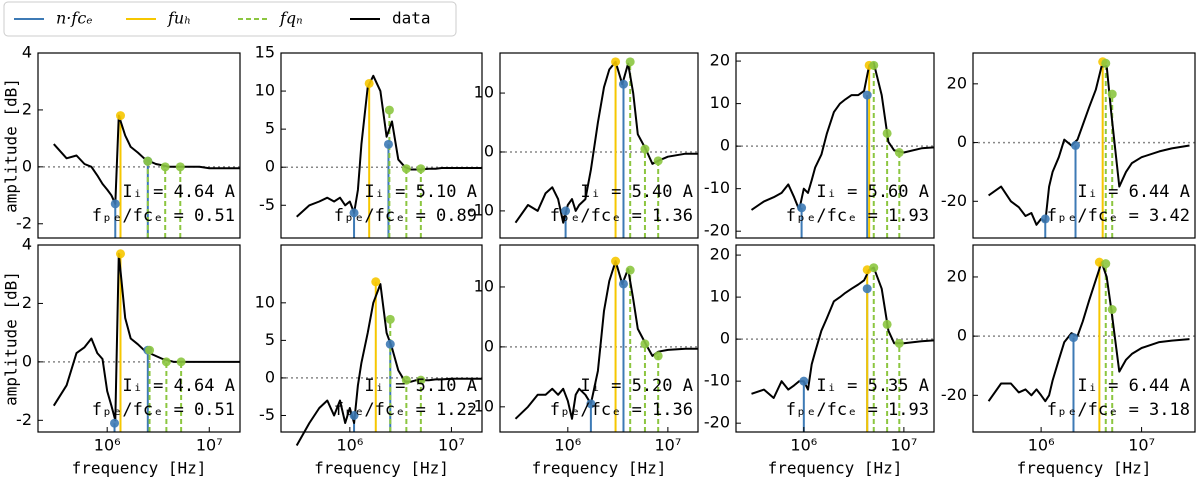 This screenshot has width=1200, height=479. I want to click on annotation: Iᵢ = 5.20 A, so click(636, 386).